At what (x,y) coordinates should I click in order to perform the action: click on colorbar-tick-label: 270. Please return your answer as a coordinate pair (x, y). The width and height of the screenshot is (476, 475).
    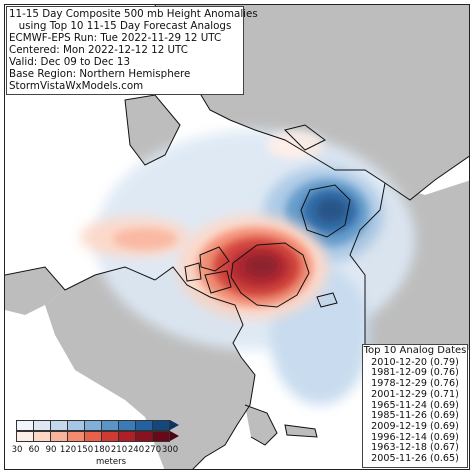
    Looking at the image, I should click on (153, 450).